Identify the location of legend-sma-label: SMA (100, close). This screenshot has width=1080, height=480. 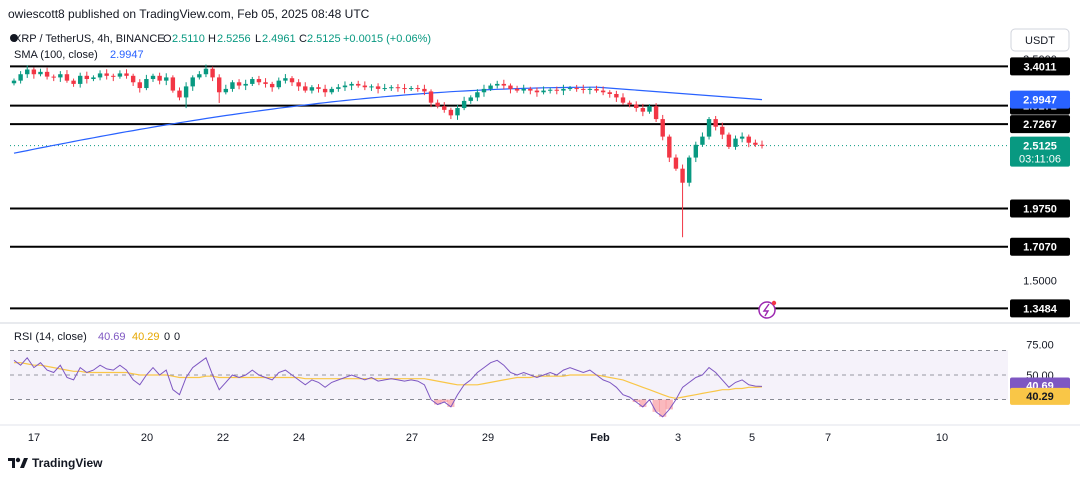
(56, 55).